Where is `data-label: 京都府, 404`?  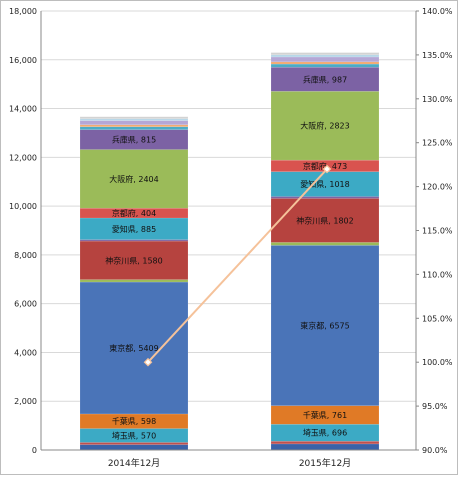 data-label: 京都府, 404 is located at coordinates (134, 213).